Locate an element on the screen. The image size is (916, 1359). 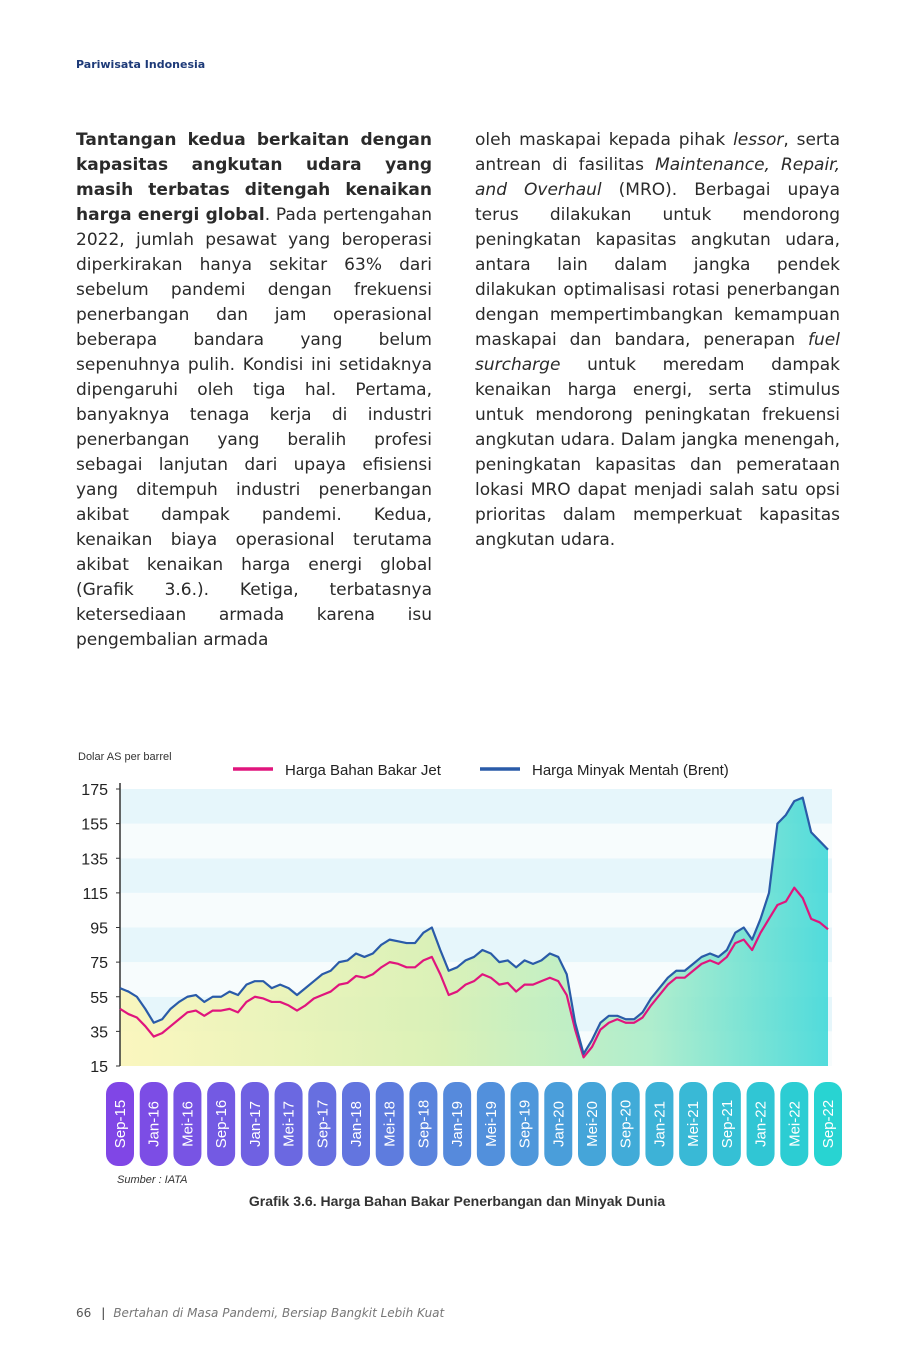
x-tick-label: Sep-19 is located at coordinates (525, 1124).